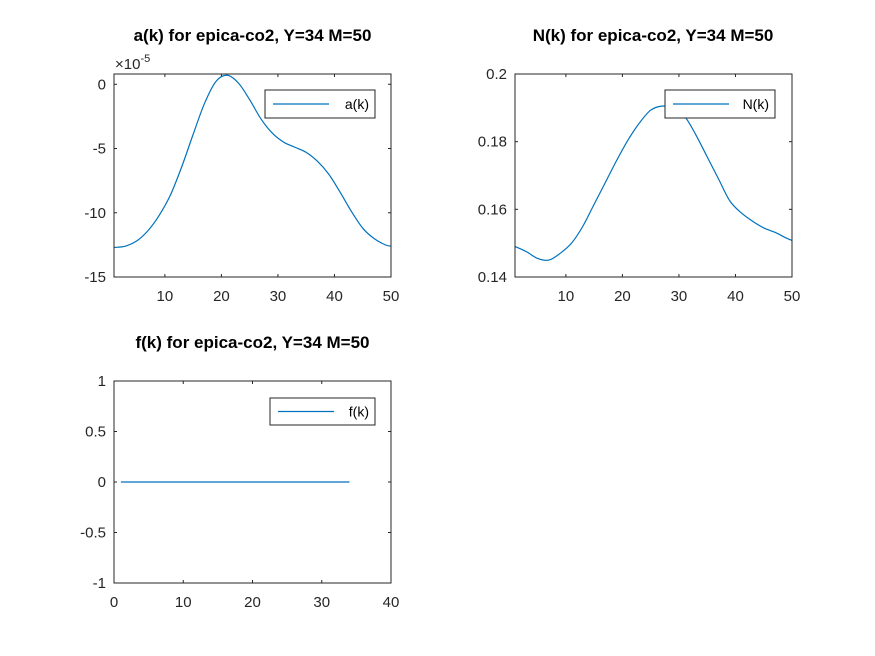  Describe the element at coordinates (114, 602) in the screenshot. I see `chart-f-xtick-label: 0` at that location.